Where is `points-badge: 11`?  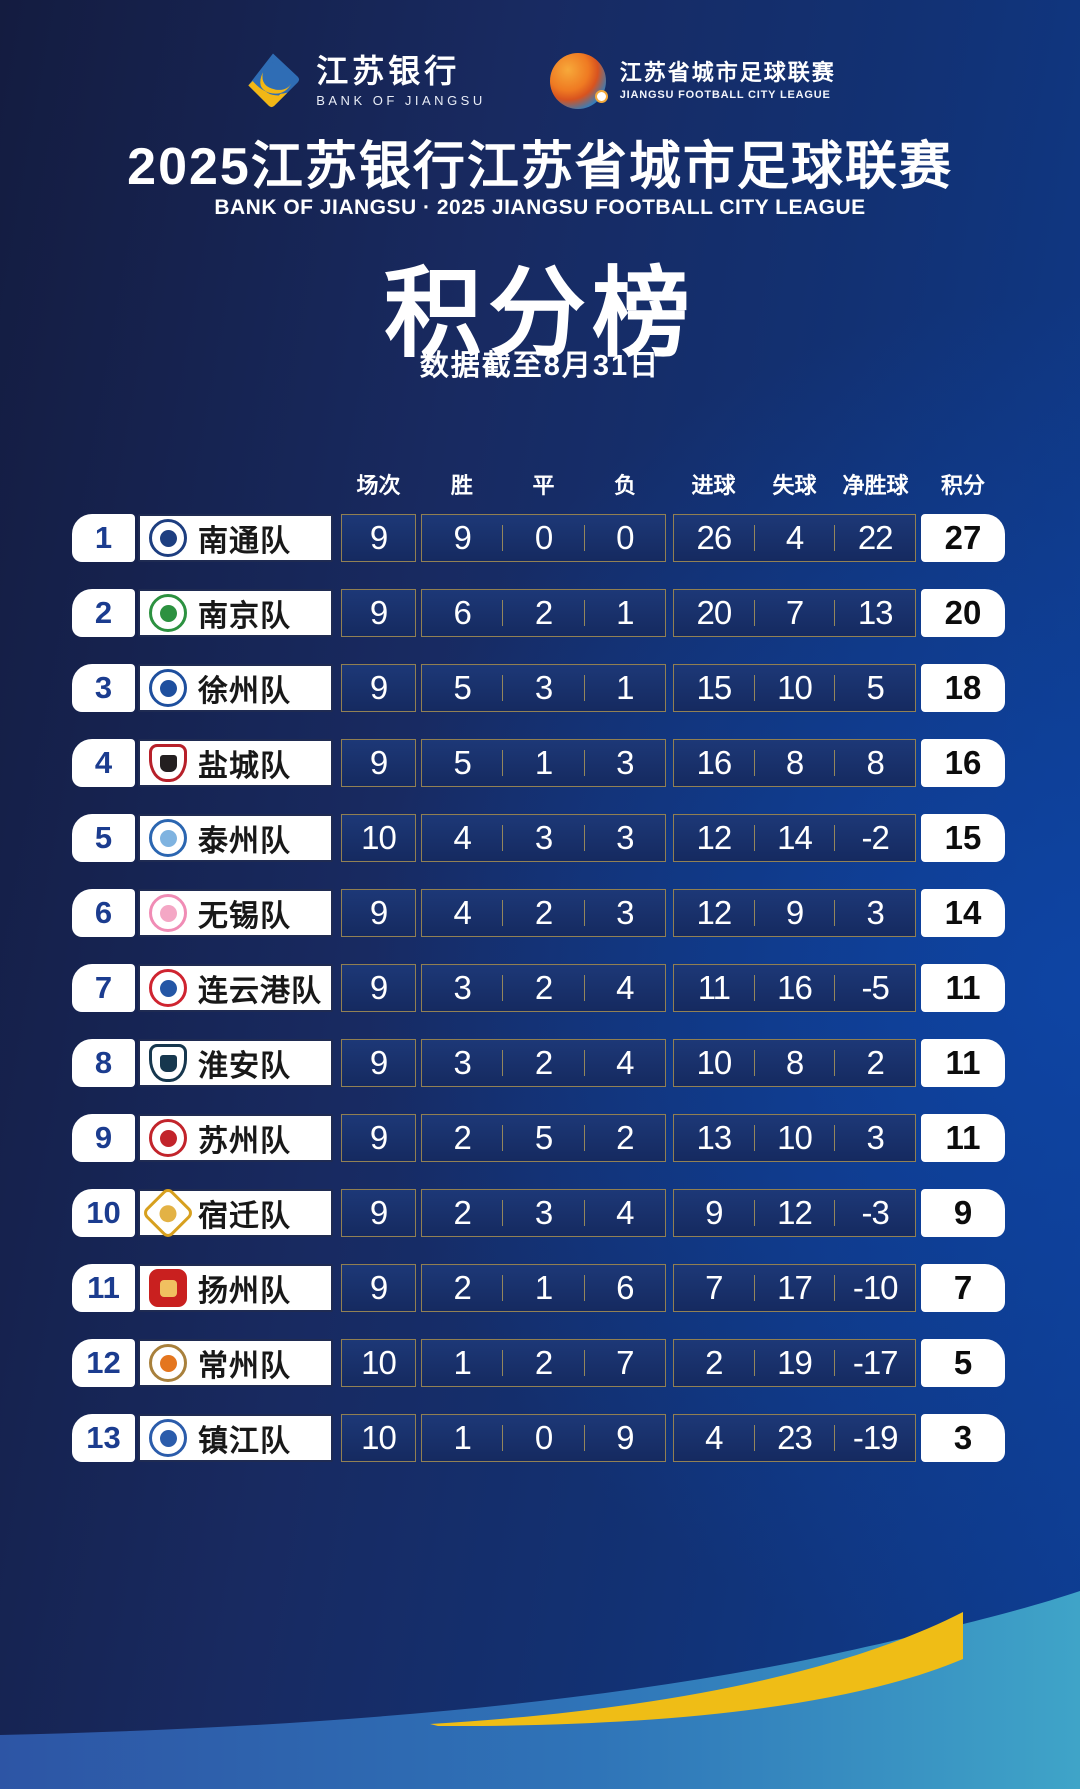 points-badge: 11 is located at coordinates (963, 988).